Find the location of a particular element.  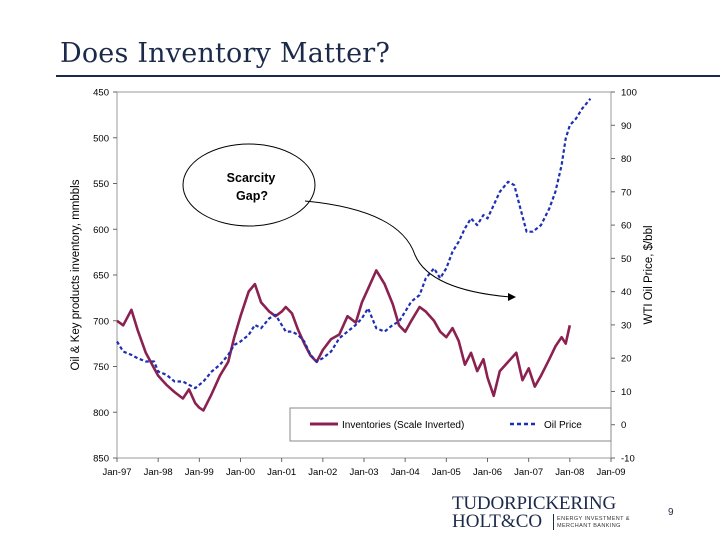

right-axis-tick-label: 100 is located at coordinates (629, 93).